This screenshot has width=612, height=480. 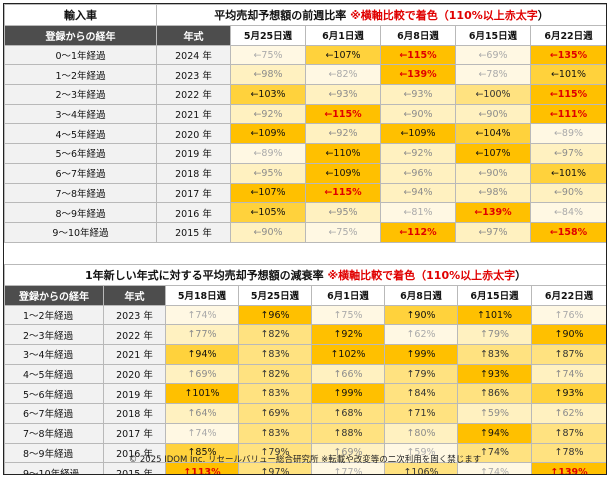 I want to click on table-row: 7～8年経過 2017 年 ←107% ←115% ←94% ←98% ←90%, so click(x=305, y=193).